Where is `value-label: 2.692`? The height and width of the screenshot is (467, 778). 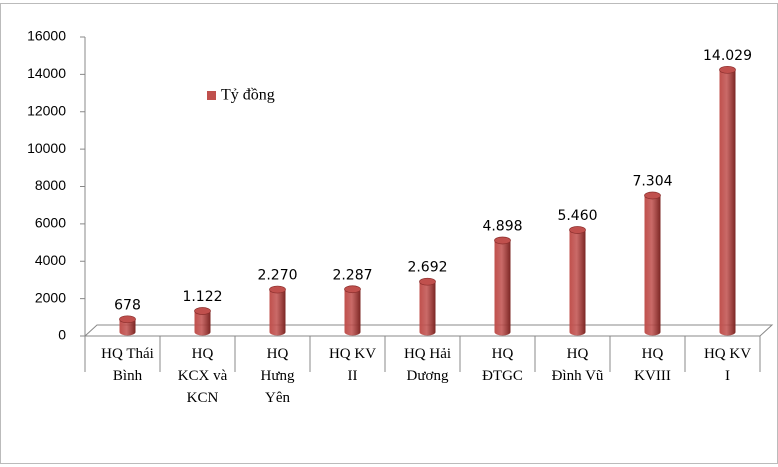 value-label: 2.692 is located at coordinates (427, 268).